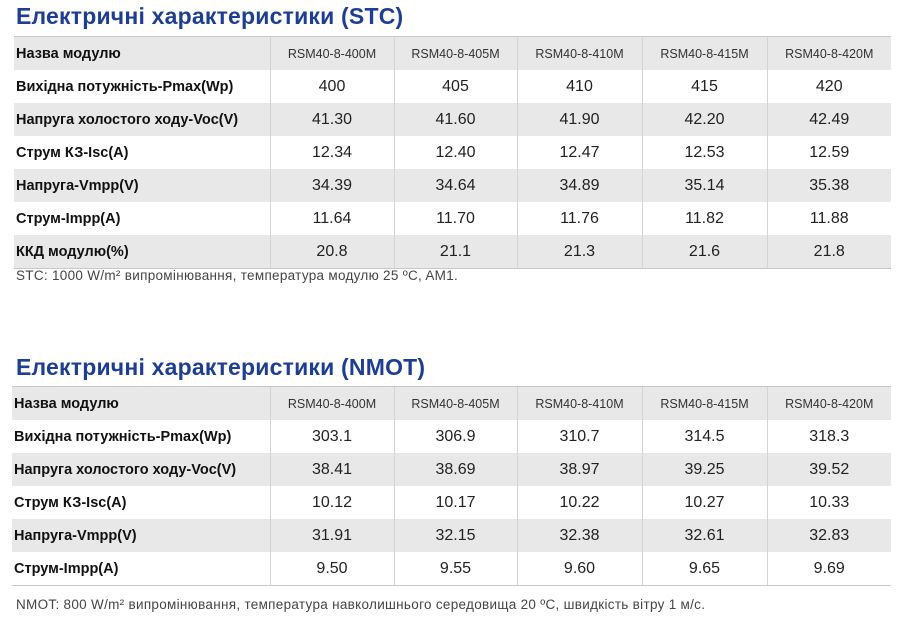 The height and width of the screenshot is (632, 901). I want to click on nmot-cell: 9.60, so click(579, 569).